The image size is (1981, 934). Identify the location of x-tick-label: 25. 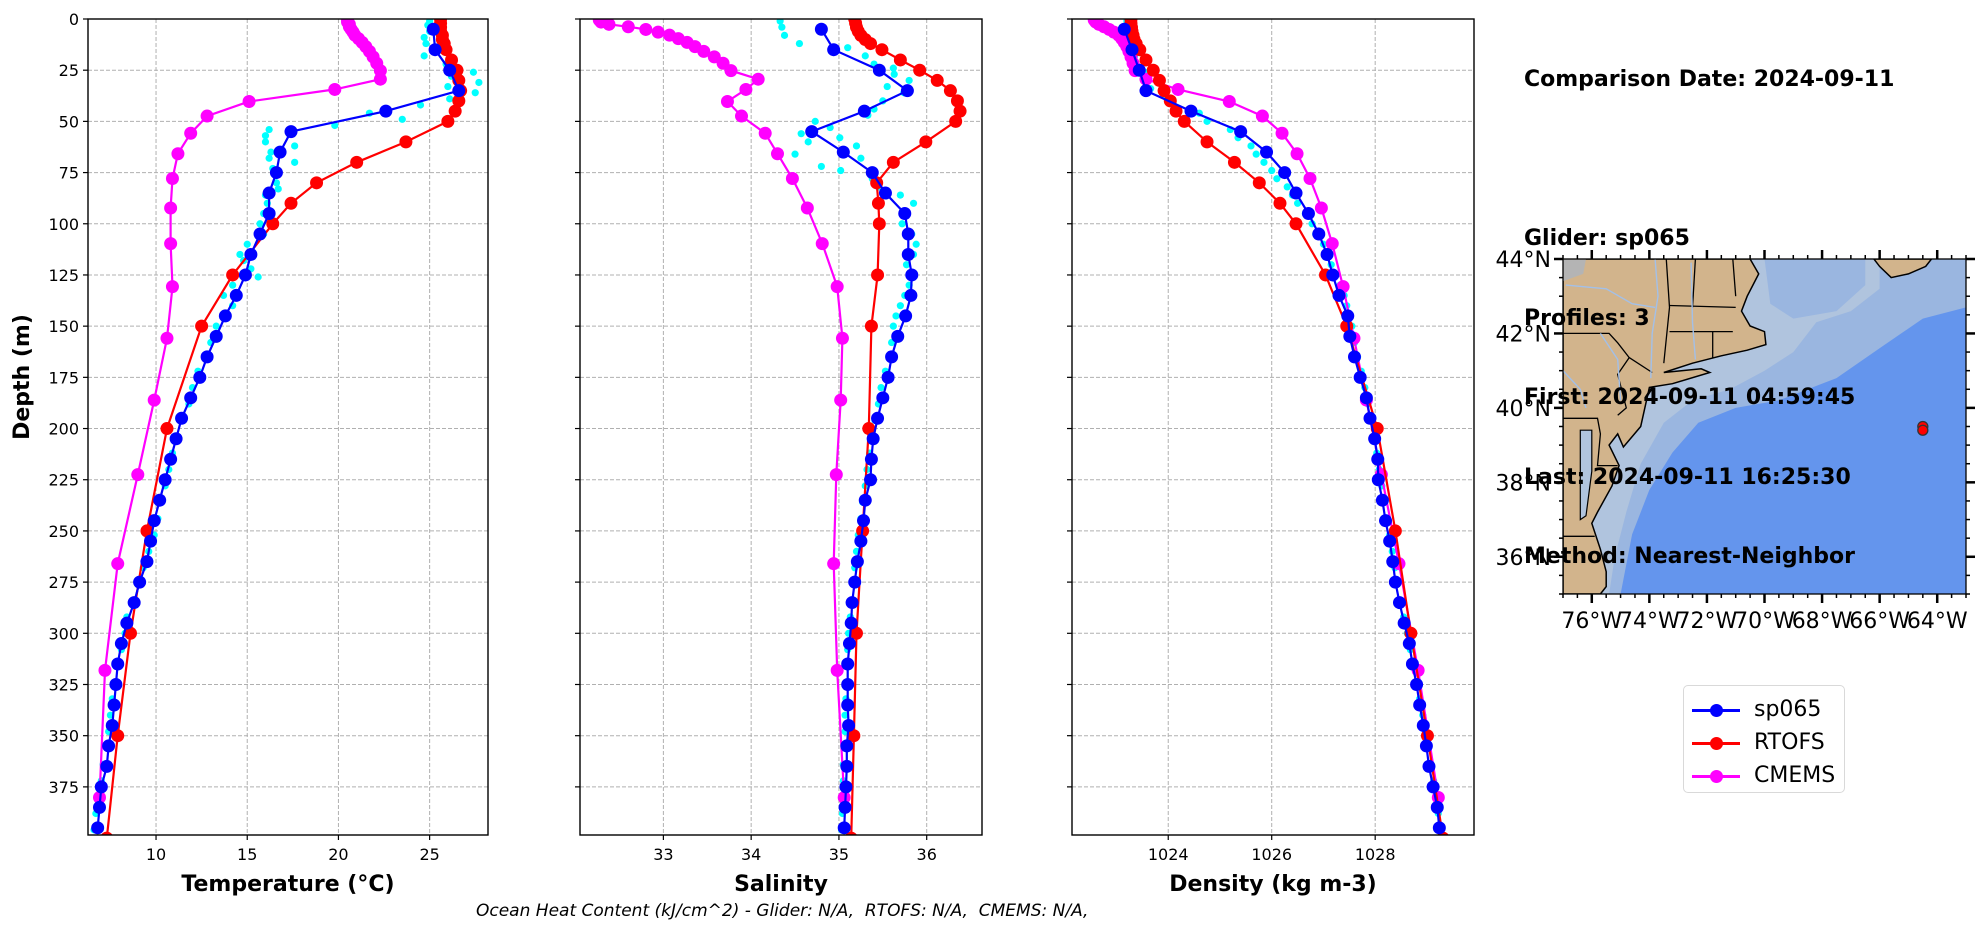
(429, 854).